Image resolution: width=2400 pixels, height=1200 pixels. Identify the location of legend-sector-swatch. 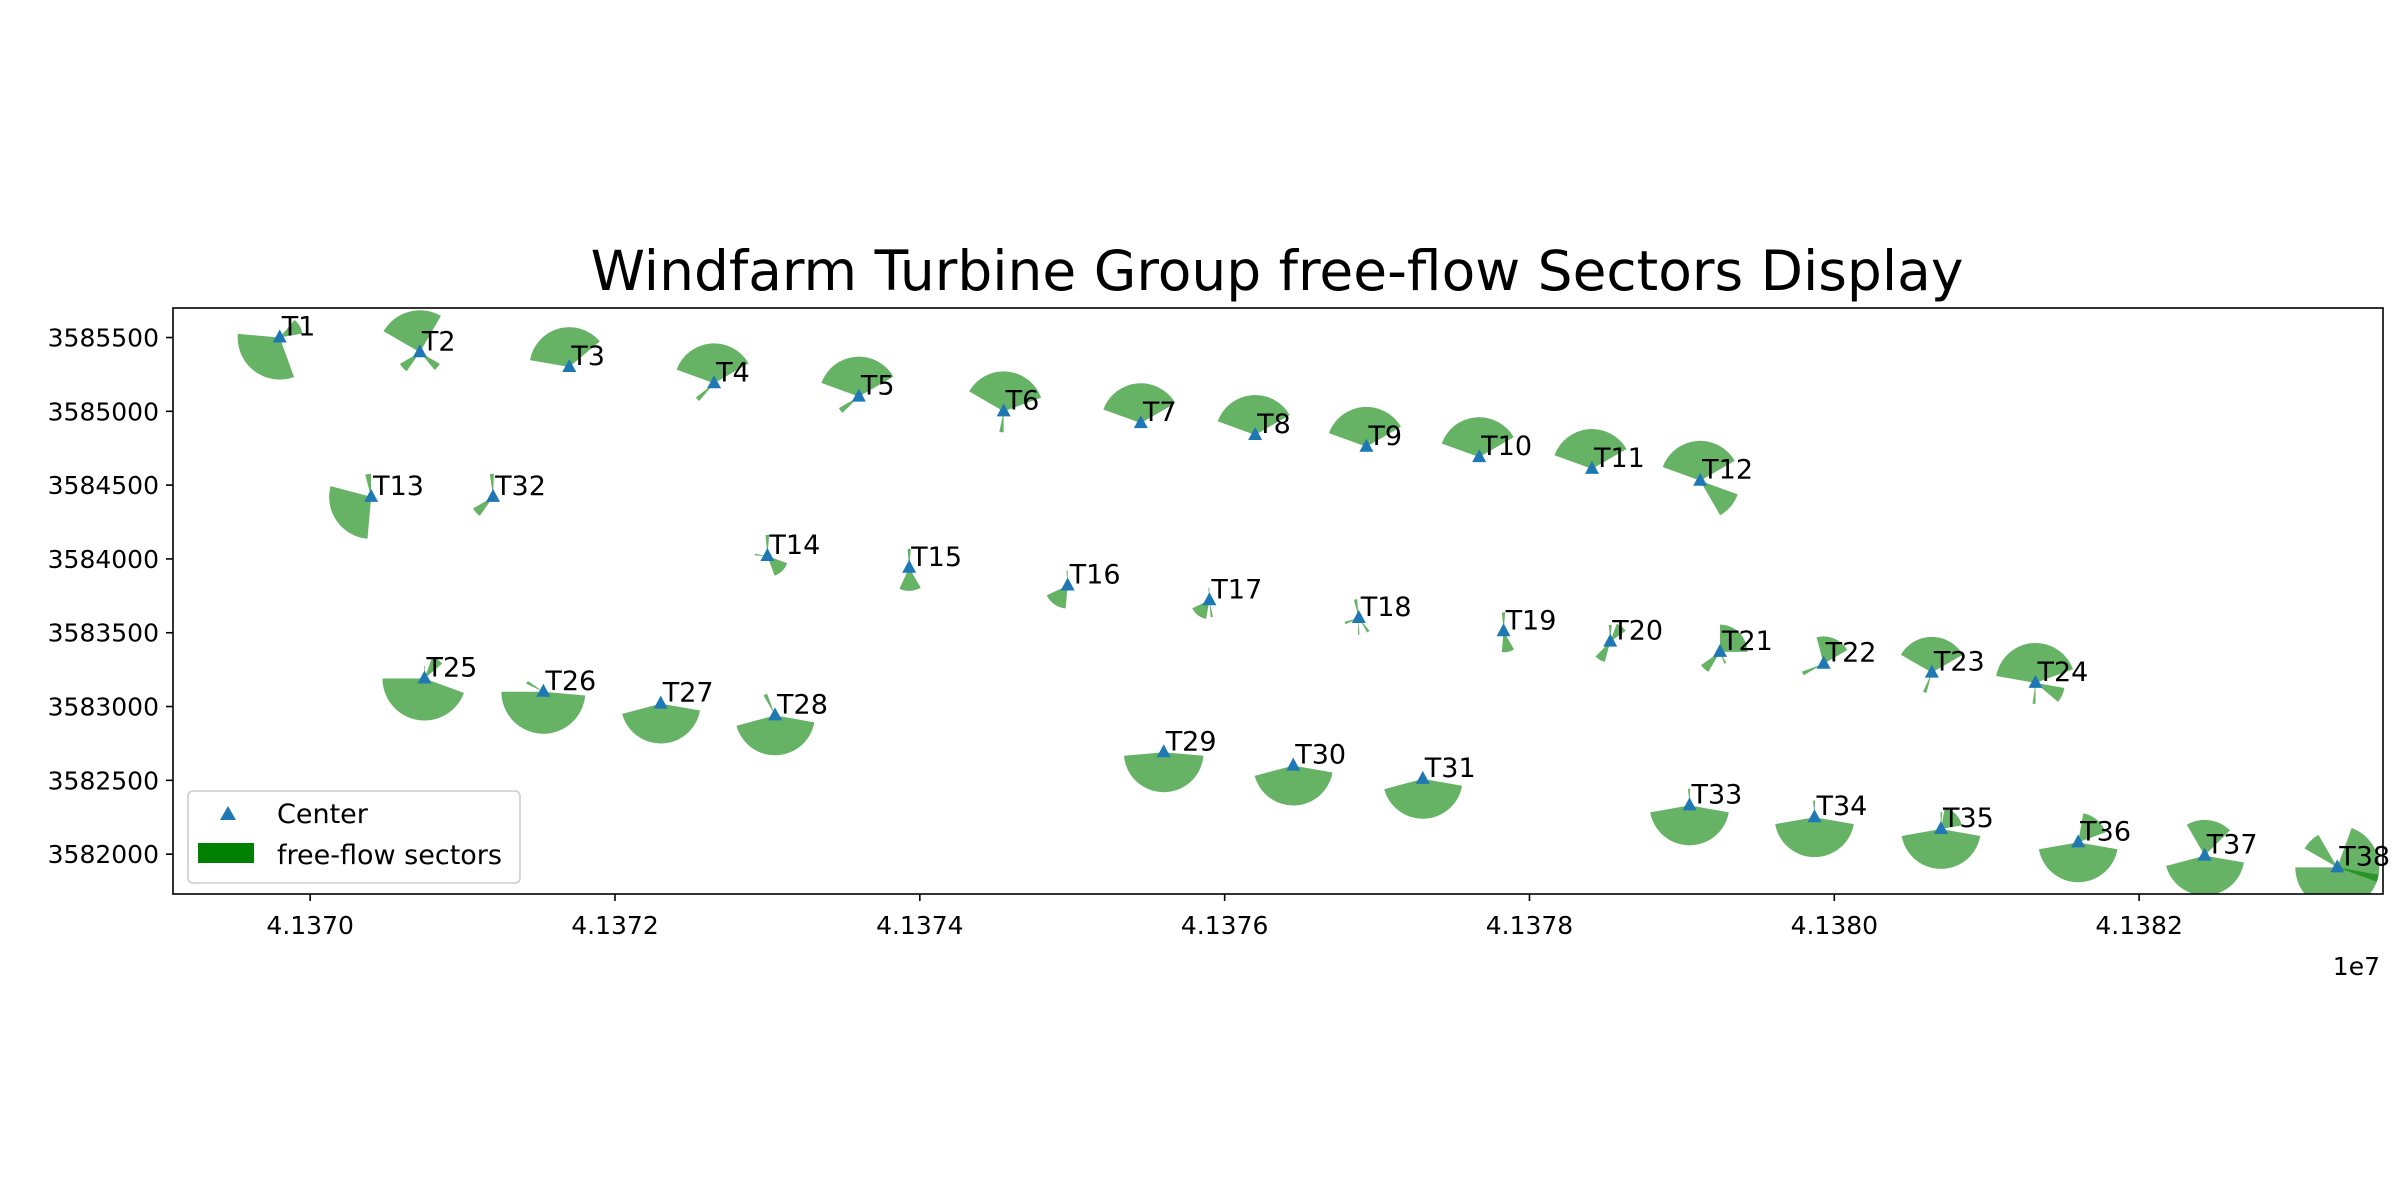
(226, 853).